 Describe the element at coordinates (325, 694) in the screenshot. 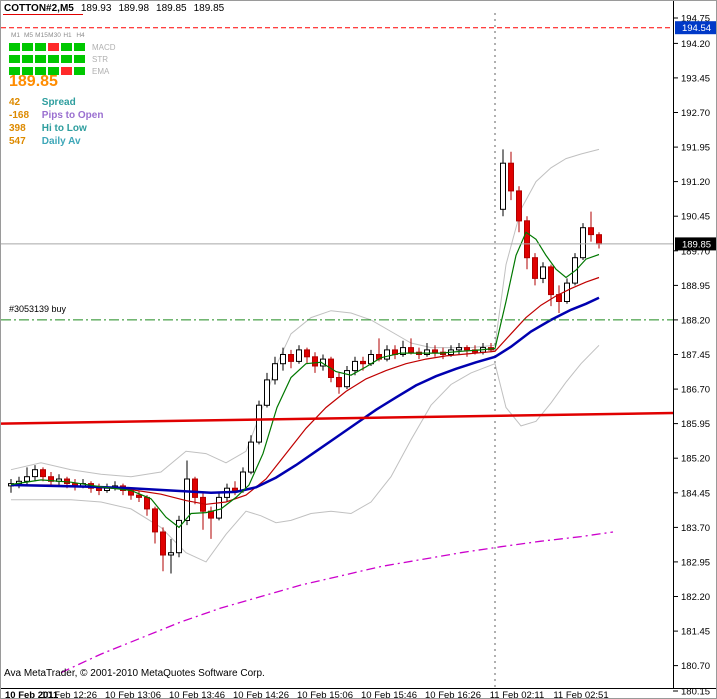

I see `x-axis-label: 10 Feb 15:06` at that location.